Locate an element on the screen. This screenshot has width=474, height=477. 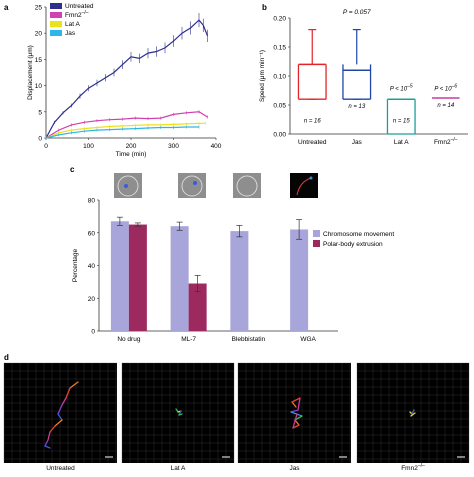
a-legend-label-untreated: Untreated is located at coordinates (79, 6).